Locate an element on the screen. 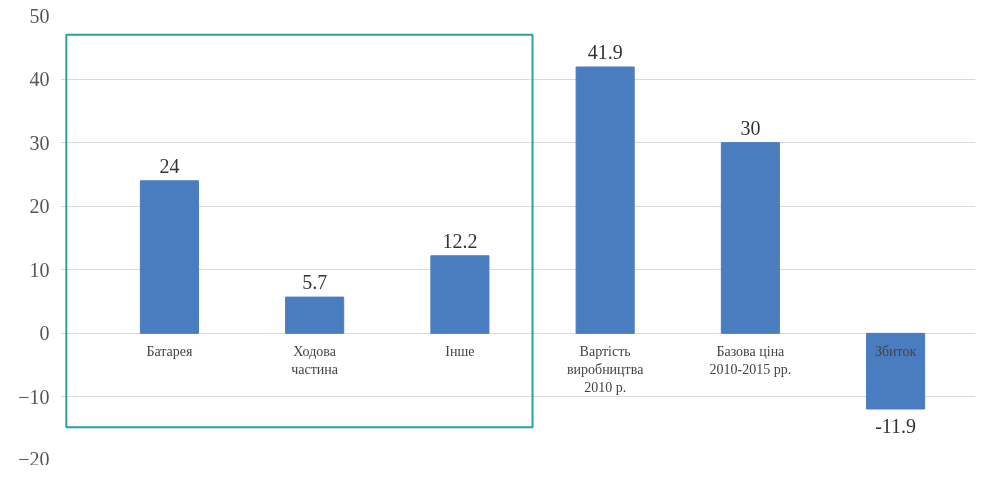  data-label: -11.9 is located at coordinates (896, 426).